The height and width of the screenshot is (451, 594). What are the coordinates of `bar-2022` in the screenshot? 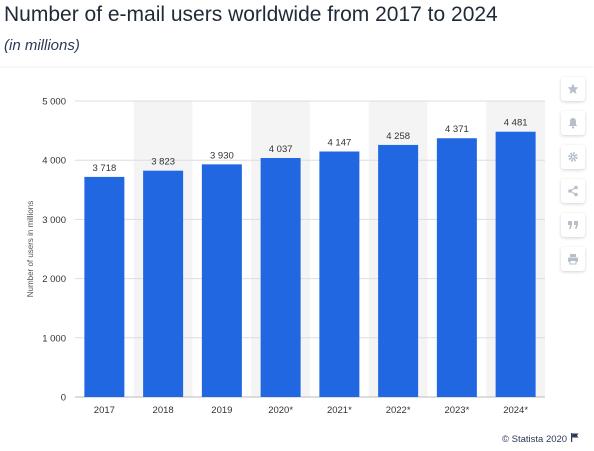 It's located at (398, 270).